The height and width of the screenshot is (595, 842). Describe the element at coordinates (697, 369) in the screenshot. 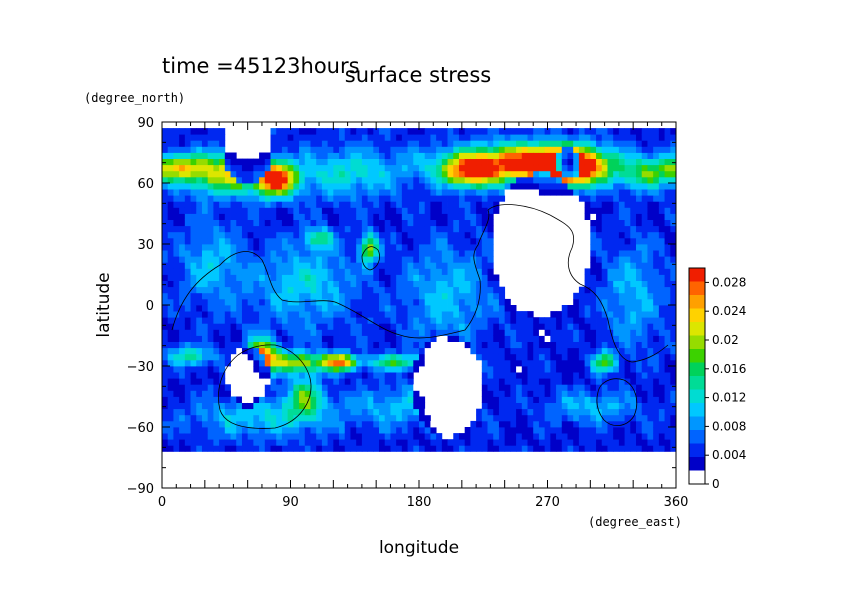

I see `colorbar-band` at that location.